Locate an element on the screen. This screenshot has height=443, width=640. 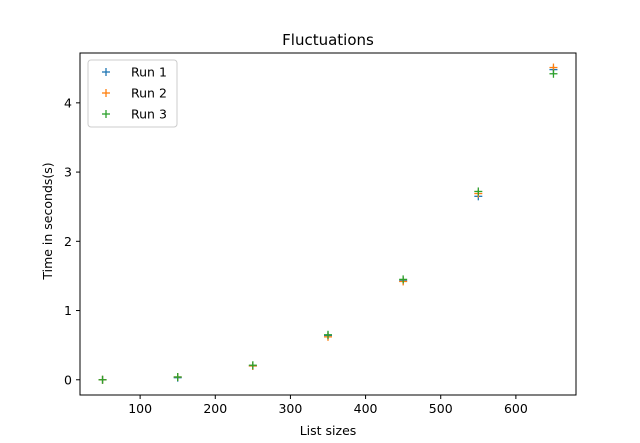
x-axis: 100 200 300 400 500 600 is located at coordinates (328, 405).